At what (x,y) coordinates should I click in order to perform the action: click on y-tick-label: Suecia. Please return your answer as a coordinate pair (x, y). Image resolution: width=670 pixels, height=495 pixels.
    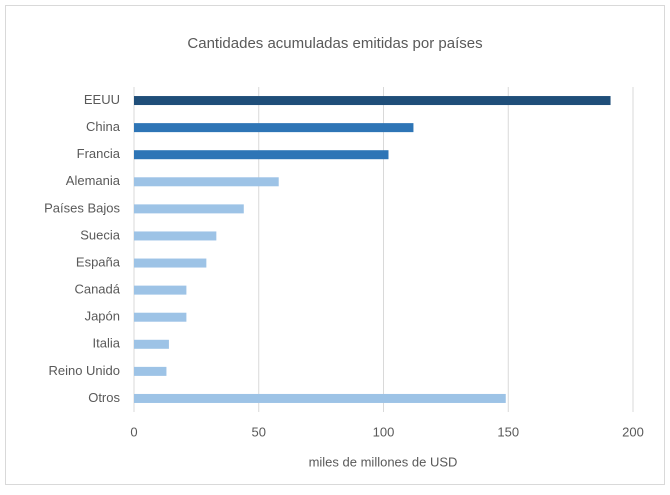
    Looking at the image, I should click on (100, 234).